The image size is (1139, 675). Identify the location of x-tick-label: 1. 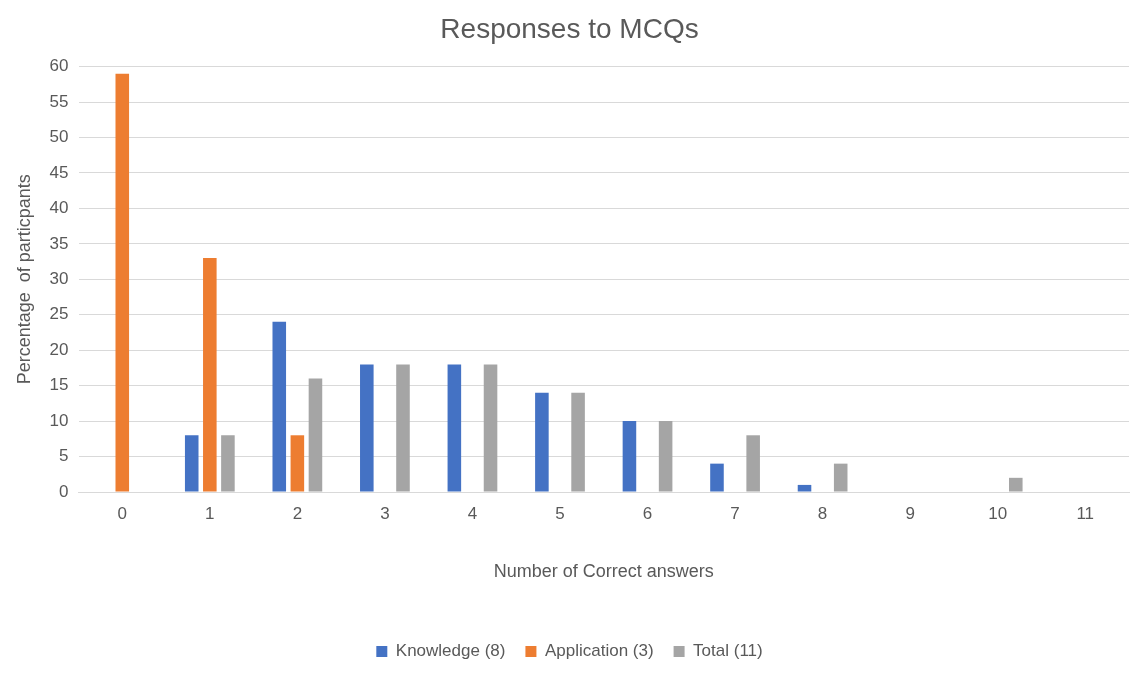
(210, 513).